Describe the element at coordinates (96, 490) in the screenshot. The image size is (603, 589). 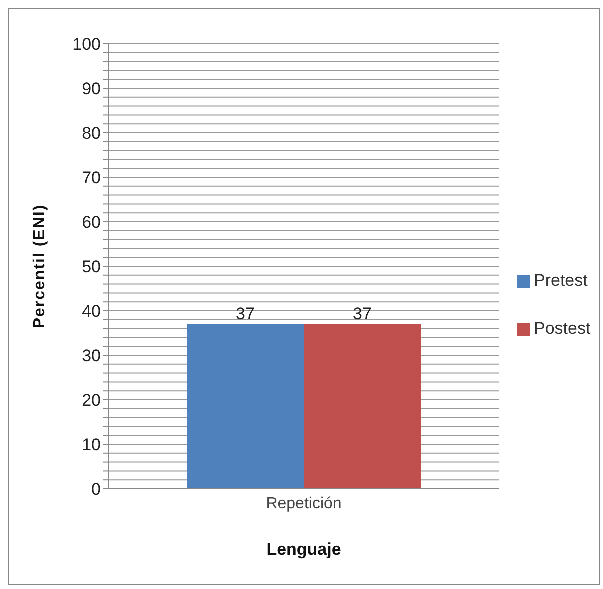
I see `y-tick-label: 0` at that location.